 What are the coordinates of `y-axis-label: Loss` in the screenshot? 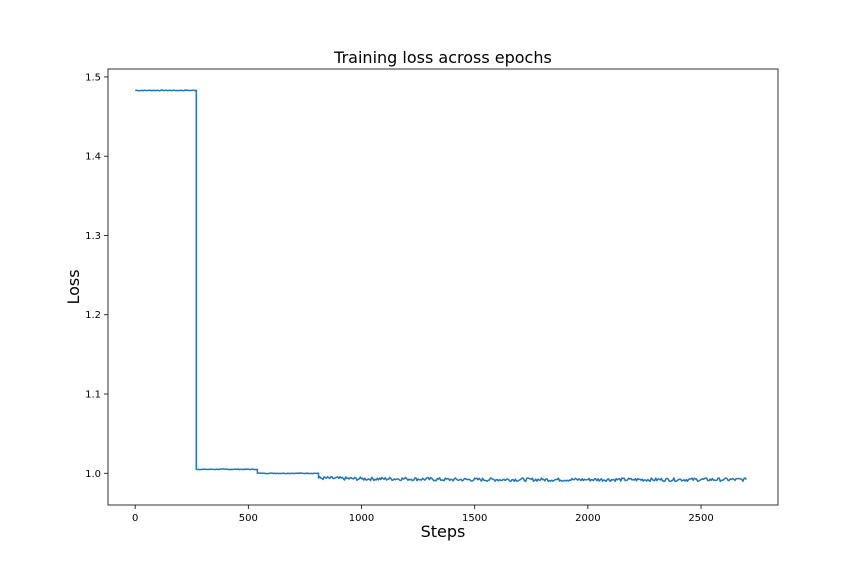 It's located at (73, 286).